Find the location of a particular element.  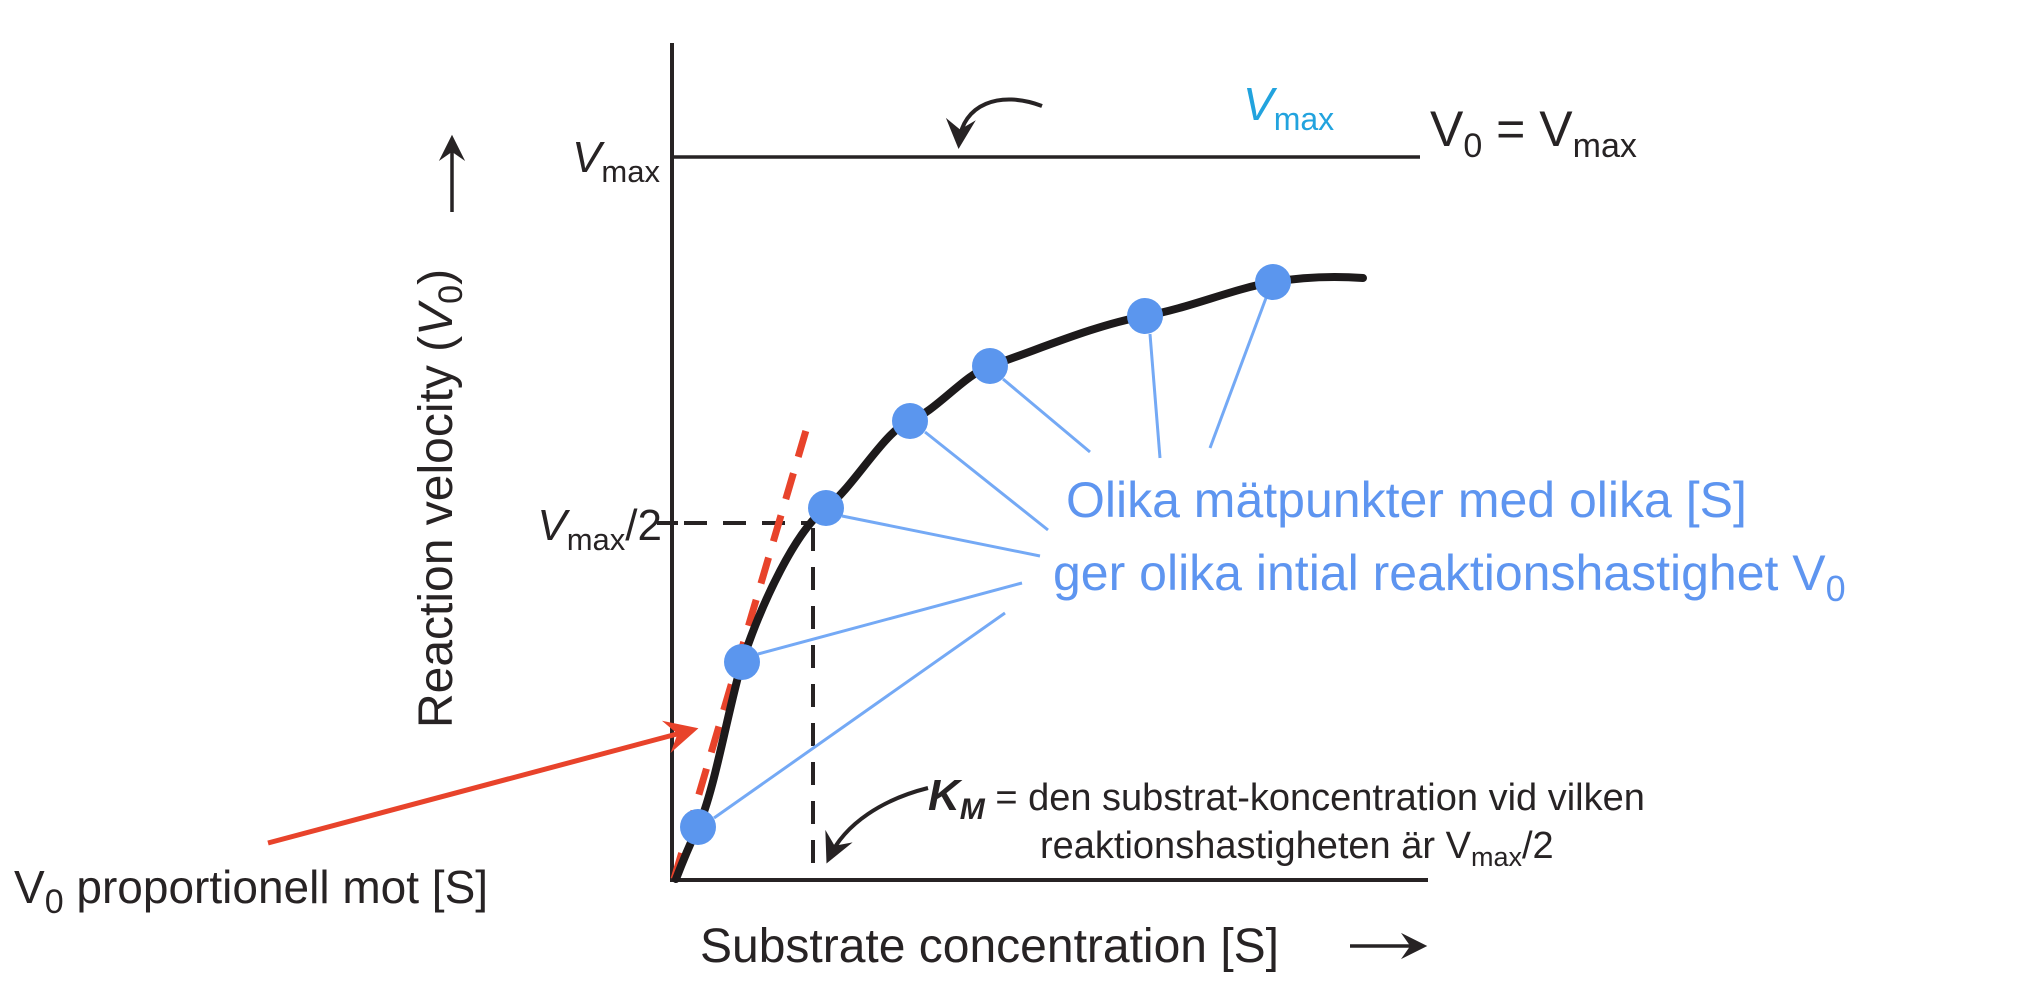

y-axis-label-group: Reaction velocity (V0) is located at coordinates (440, 431).